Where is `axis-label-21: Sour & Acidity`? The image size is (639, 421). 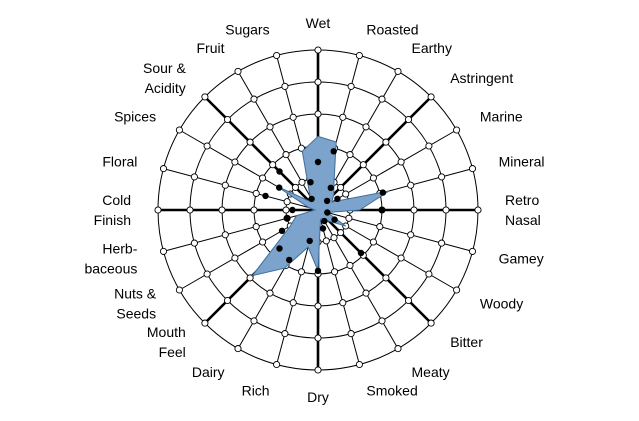
axis-label-21: Sour & Acidity is located at coordinates (164, 78).